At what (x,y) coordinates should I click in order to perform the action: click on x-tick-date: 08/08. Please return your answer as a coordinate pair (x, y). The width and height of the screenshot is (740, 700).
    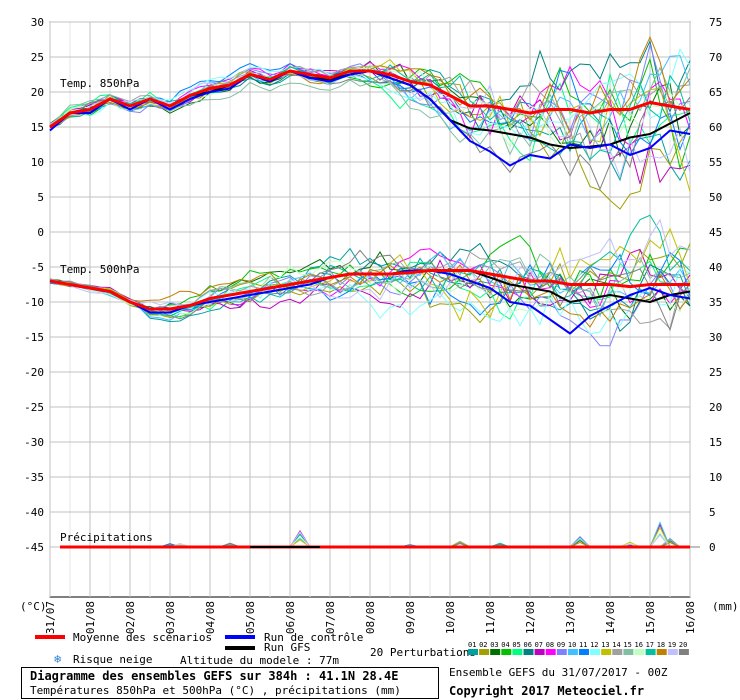
    Looking at the image, I should click on (370, 617).